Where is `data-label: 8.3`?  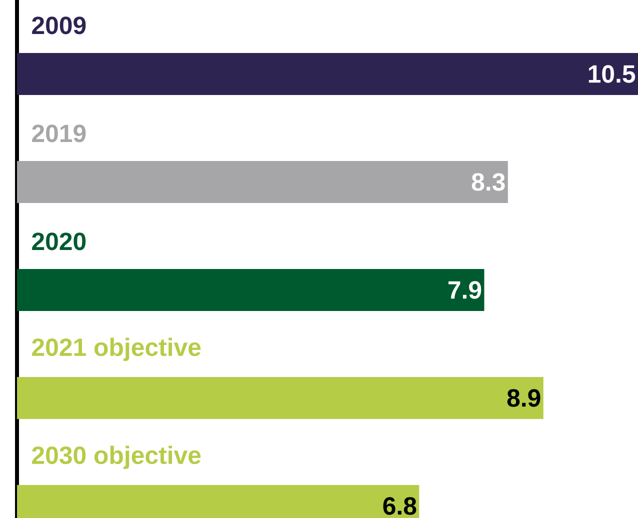
data-label: 8.3 is located at coordinates (488, 182).